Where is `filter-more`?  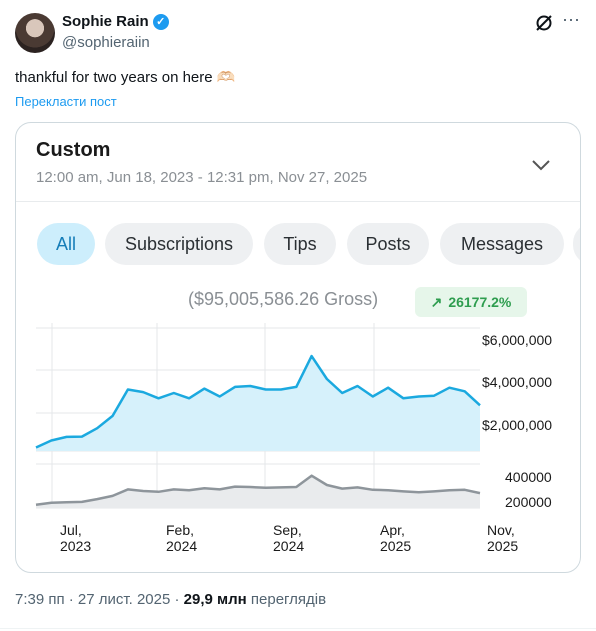
filter-more is located at coordinates (576, 244).